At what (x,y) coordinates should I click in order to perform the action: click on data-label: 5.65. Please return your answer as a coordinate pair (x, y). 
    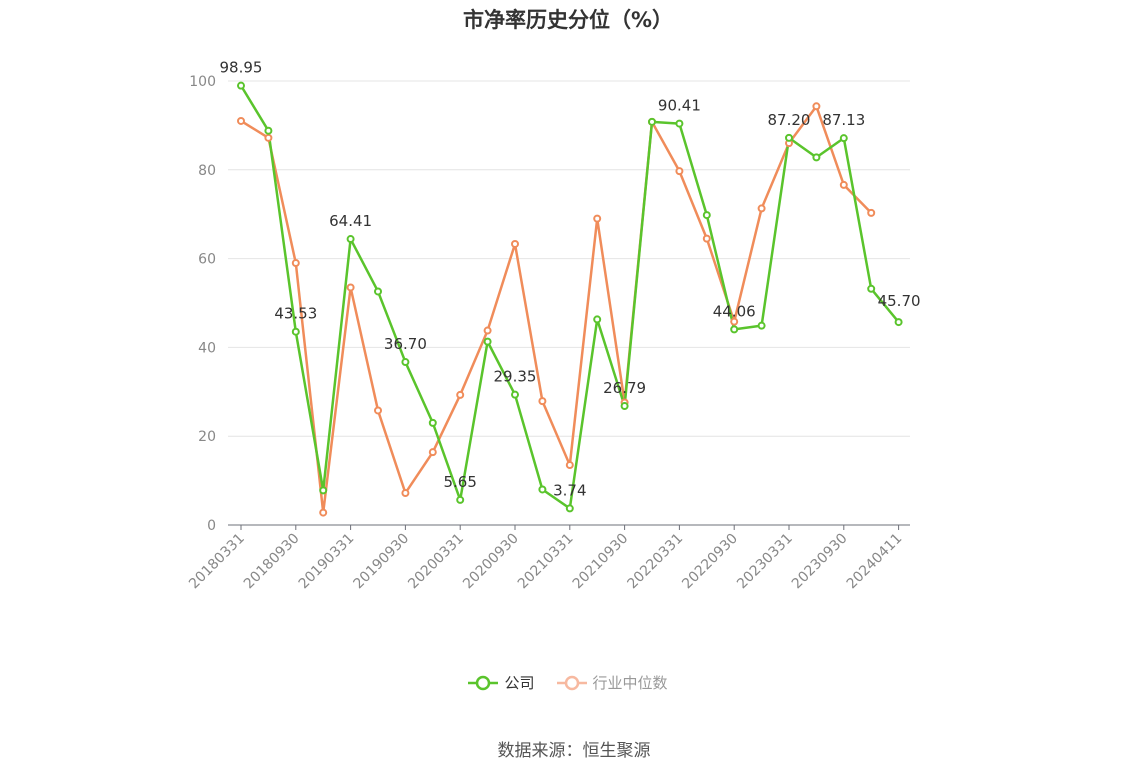
    Looking at the image, I should click on (459, 482).